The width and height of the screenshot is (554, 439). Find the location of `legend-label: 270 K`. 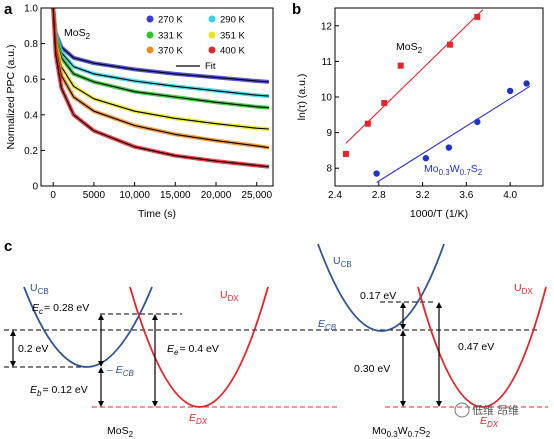

legend-label: 270 K is located at coordinates (170, 20).